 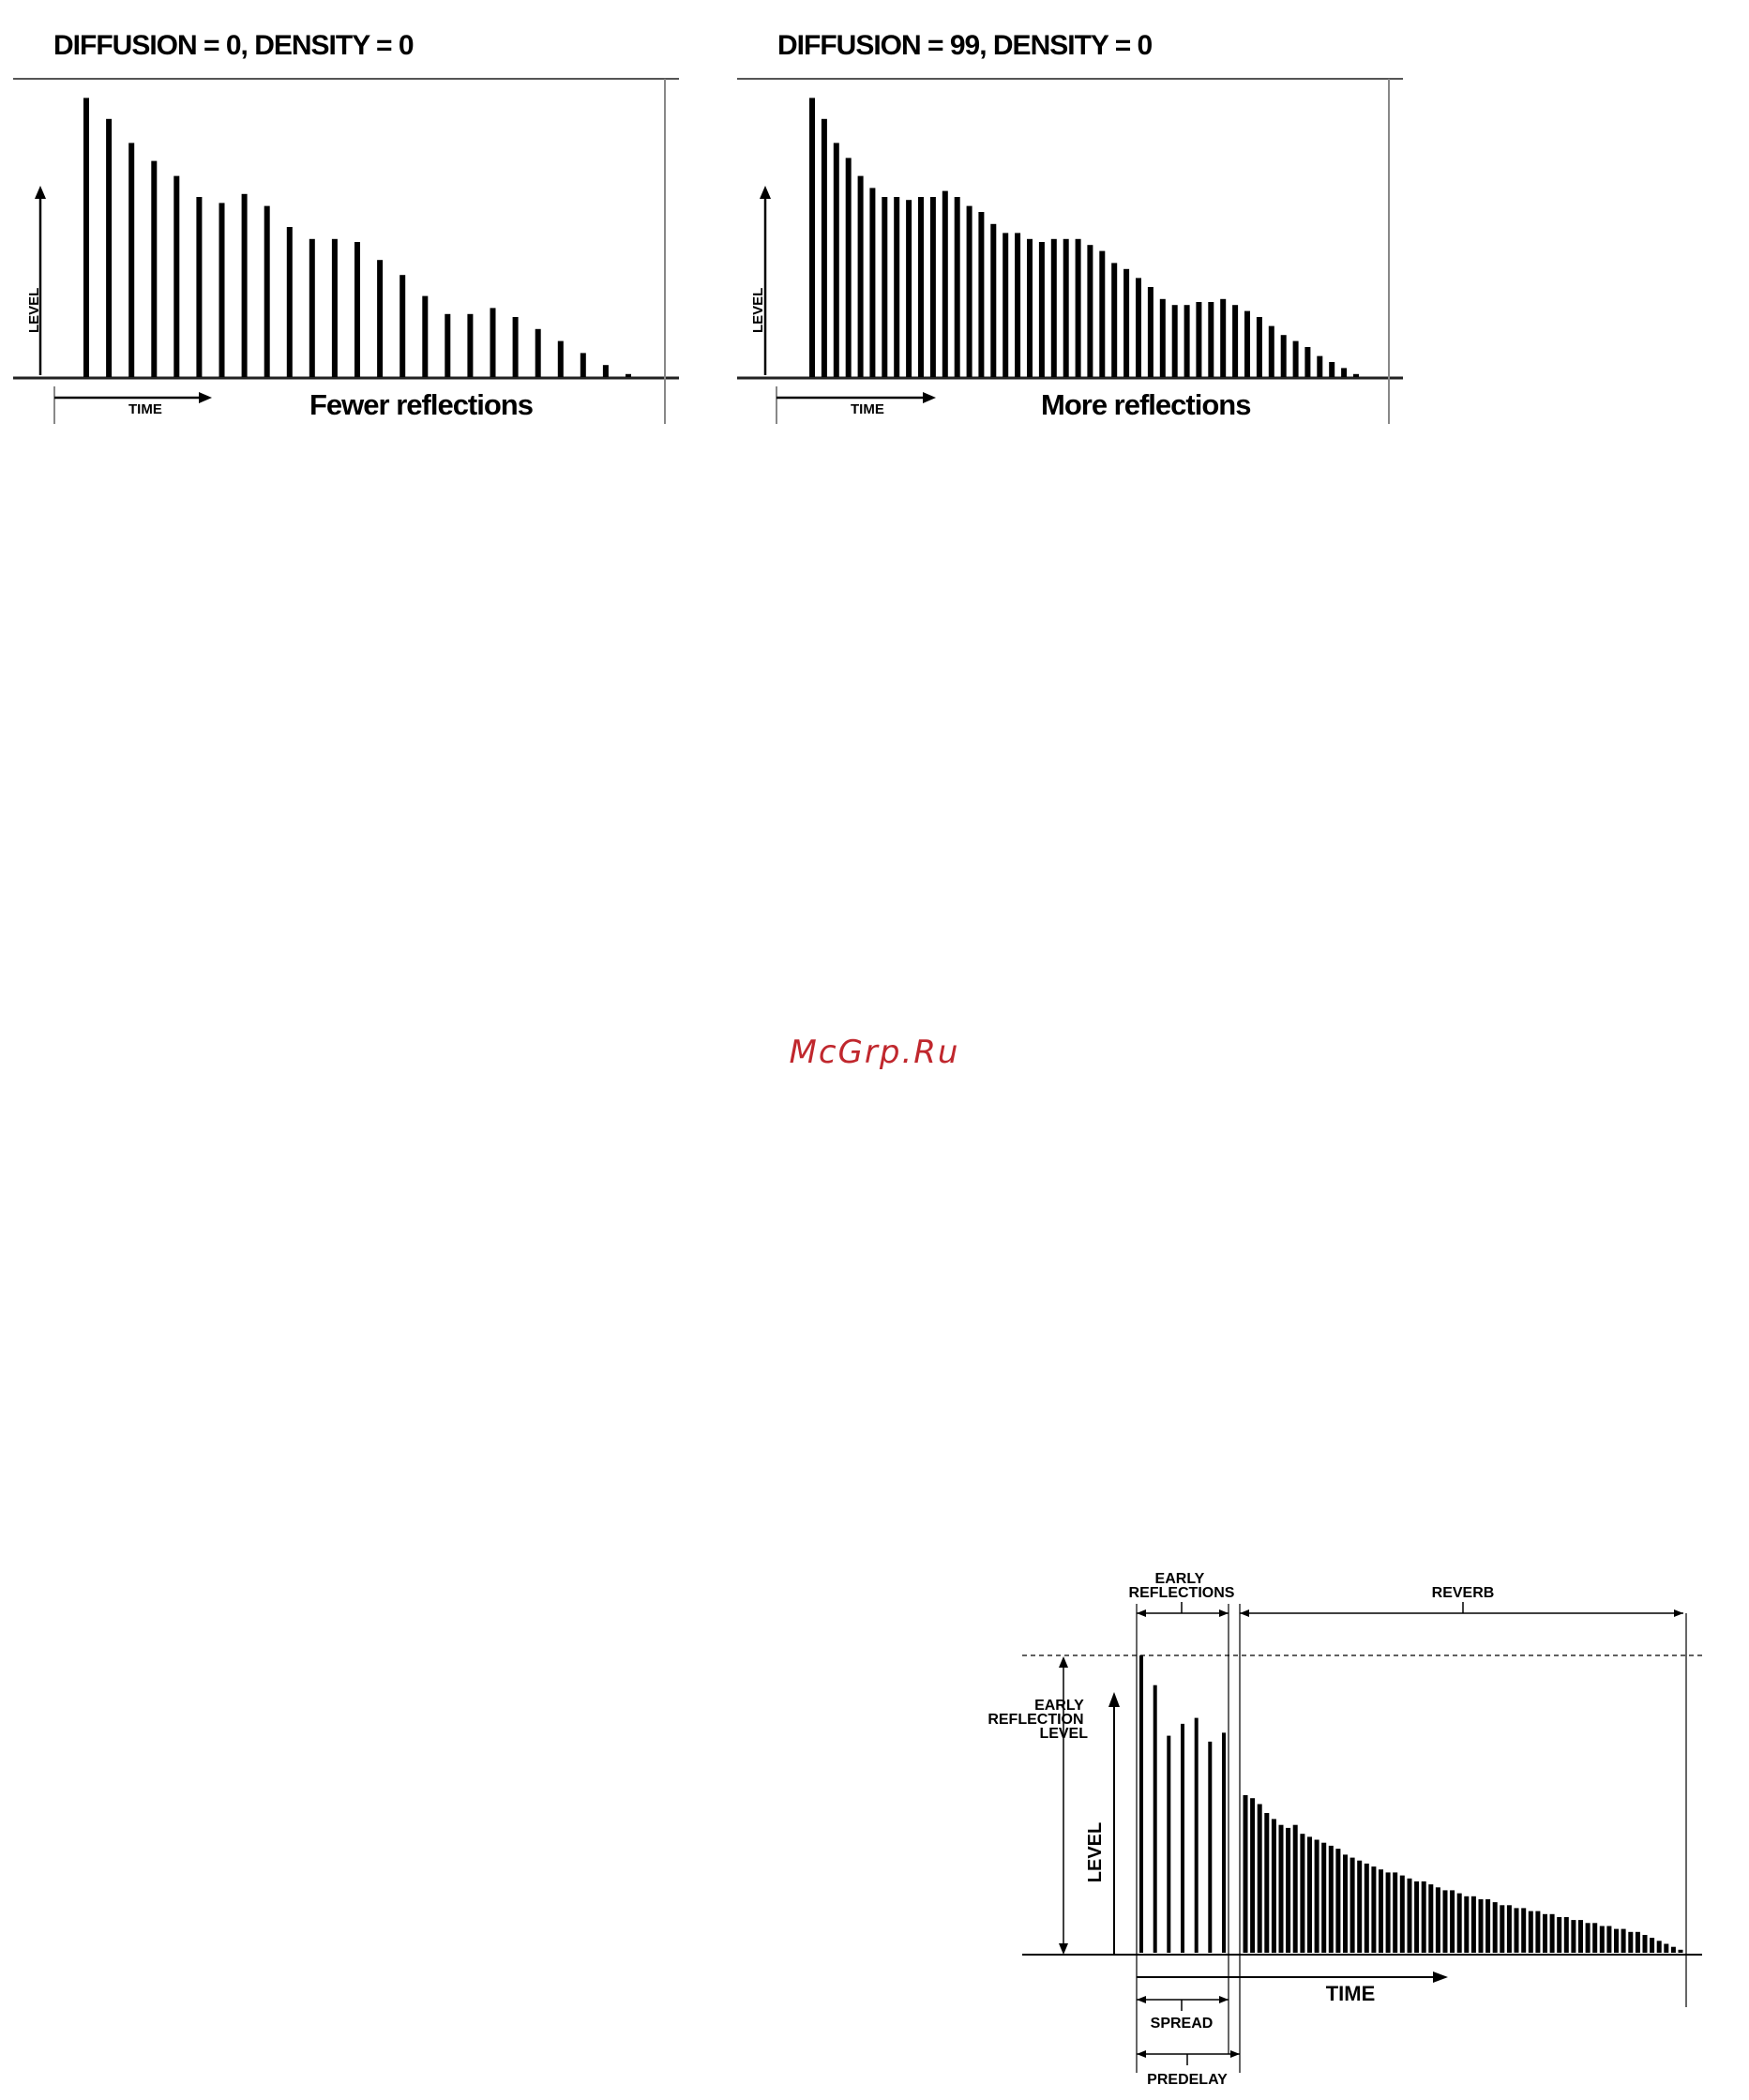 I want to click on left-panel-title: DIFFUSION = 0, DENSITY = 0, so click(x=234, y=45).